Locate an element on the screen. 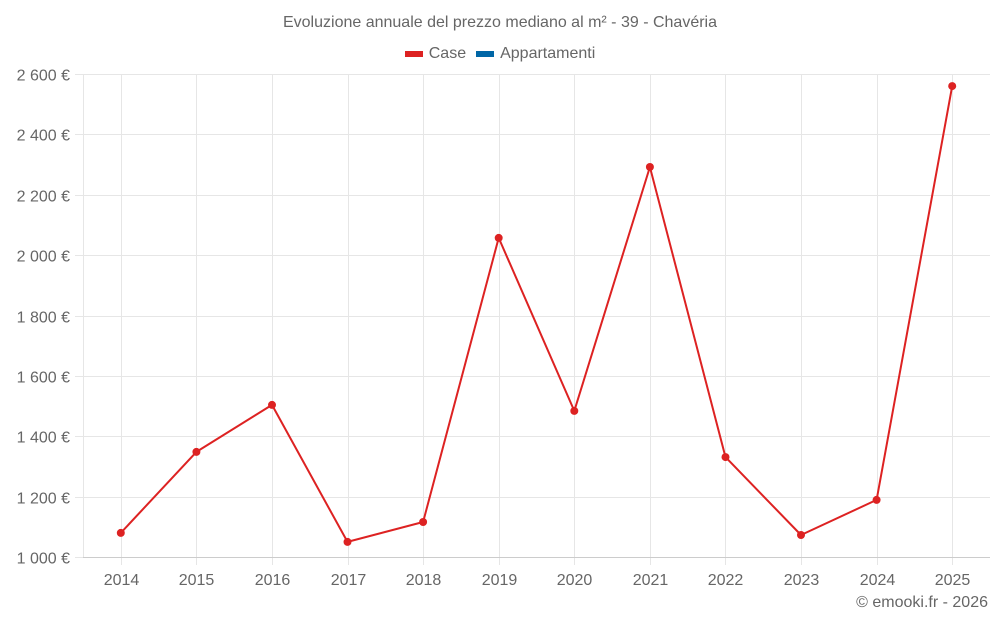  y-tick-label: 1 800 € is located at coordinates (43, 318).